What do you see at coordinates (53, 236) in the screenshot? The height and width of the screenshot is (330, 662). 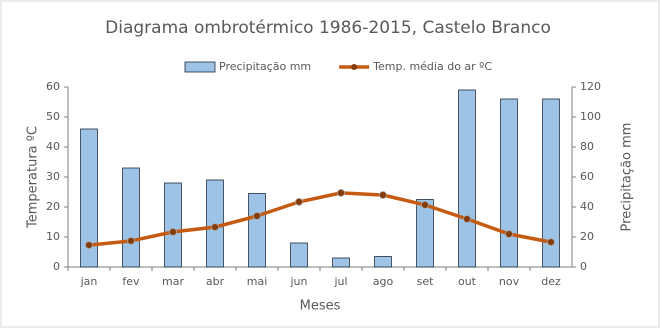 I see `y-tick-label: 10` at bounding box center [53, 236].